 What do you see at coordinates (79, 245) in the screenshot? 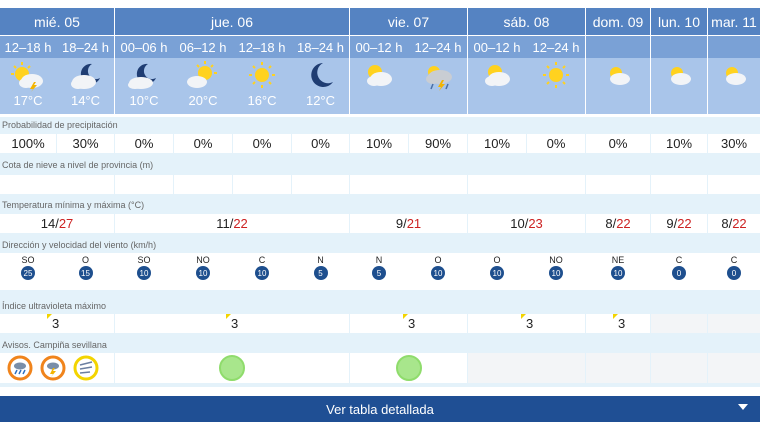
I see `wind-label: Dirección y velocidad del viento (km/h)` at bounding box center [79, 245].